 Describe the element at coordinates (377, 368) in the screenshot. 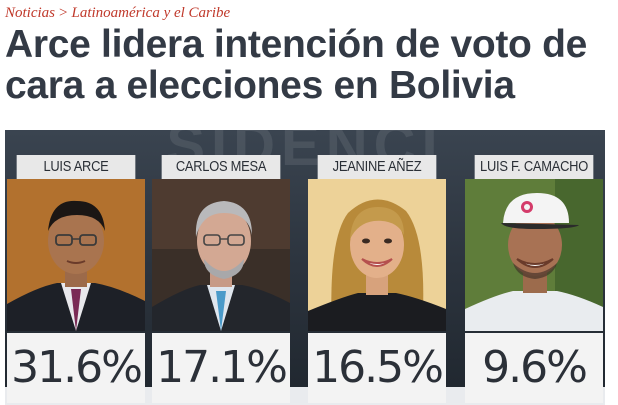

I see `candidate-percent: 16.5%` at that location.